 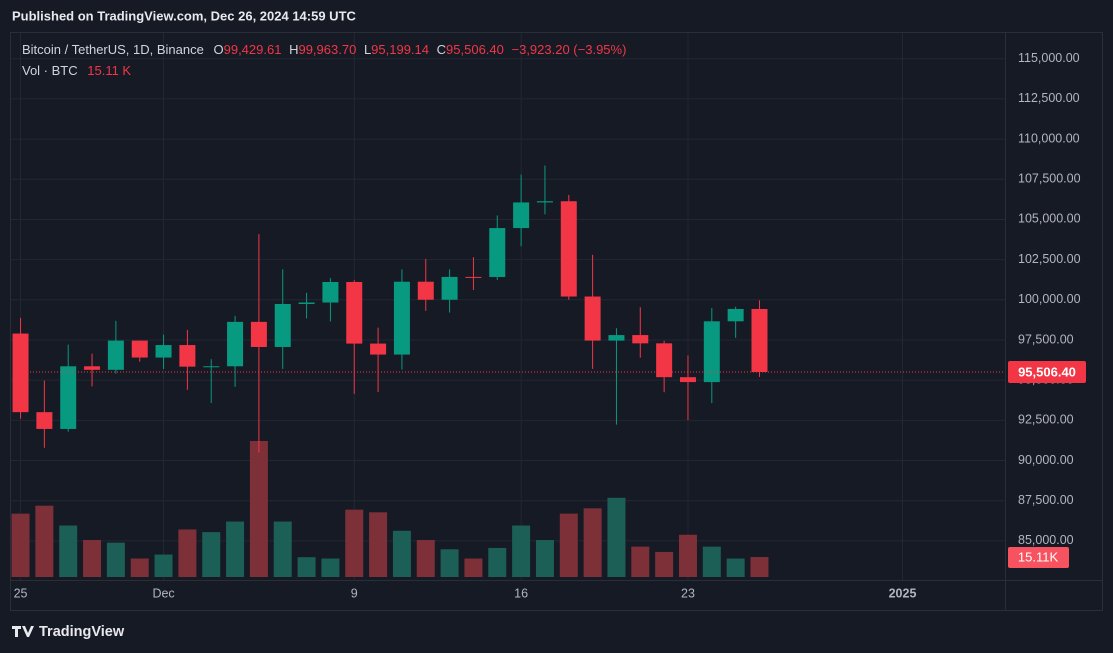 What do you see at coordinates (441, 49) in the screenshot?
I see `close-label: C` at bounding box center [441, 49].